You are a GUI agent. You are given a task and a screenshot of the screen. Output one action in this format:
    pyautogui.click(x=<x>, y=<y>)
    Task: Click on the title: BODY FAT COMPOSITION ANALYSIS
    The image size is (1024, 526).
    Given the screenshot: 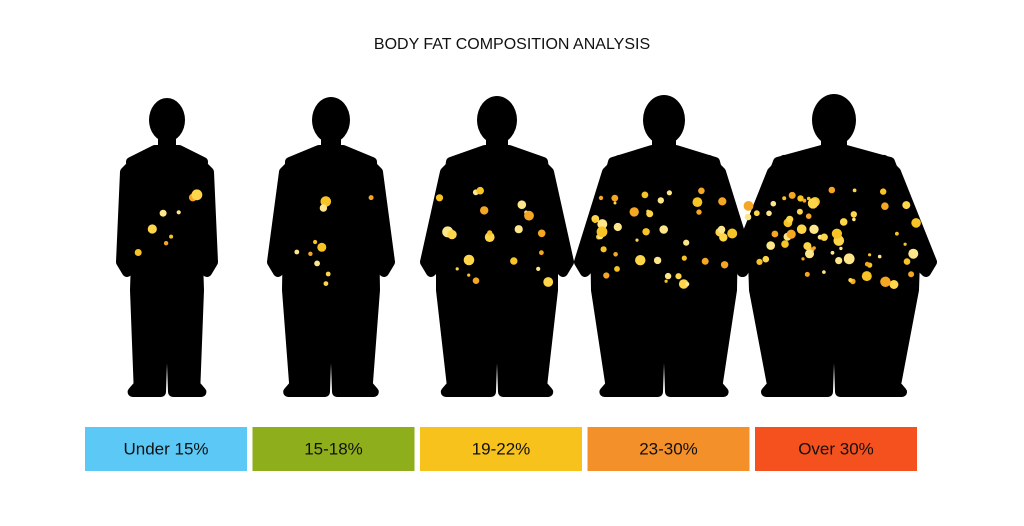 What is the action you would take?
    pyautogui.click(x=512, y=44)
    